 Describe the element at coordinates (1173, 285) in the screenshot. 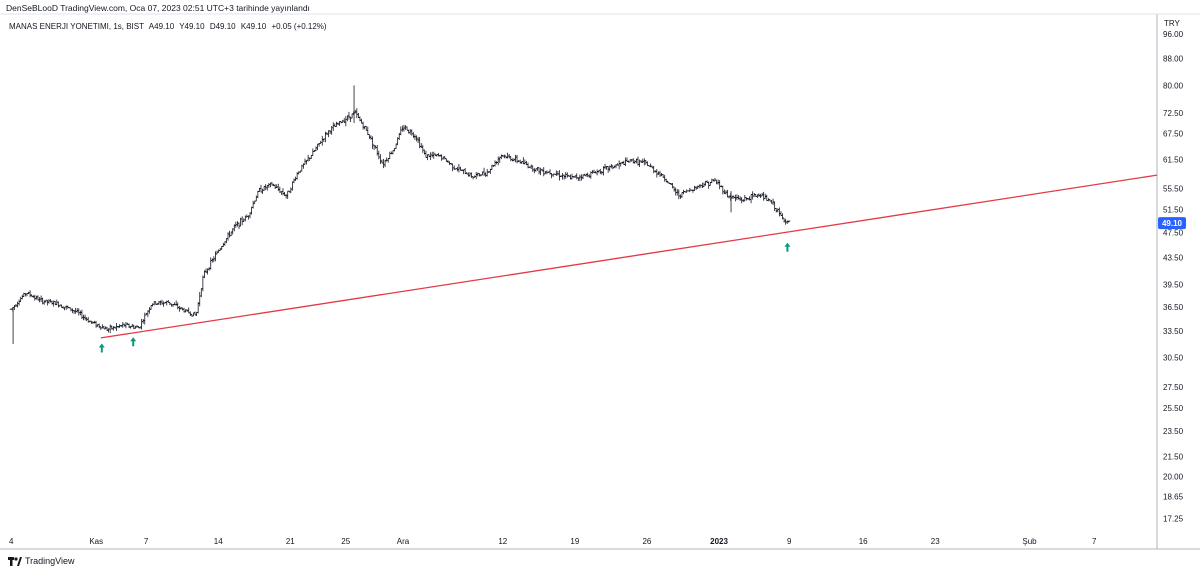

I see `y-tick-label: 39.50` at that location.